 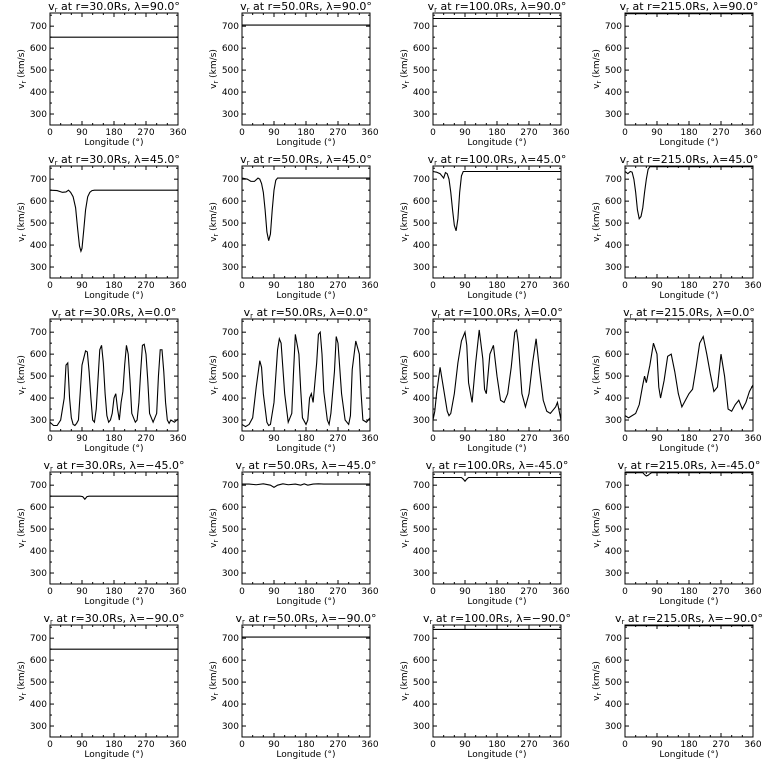 What do you see at coordinates (497, 466) in the screenshot?
I see `chart-title: vr at r=100.0Rs, λ=-45.0°` at bounding box center [497, 466].